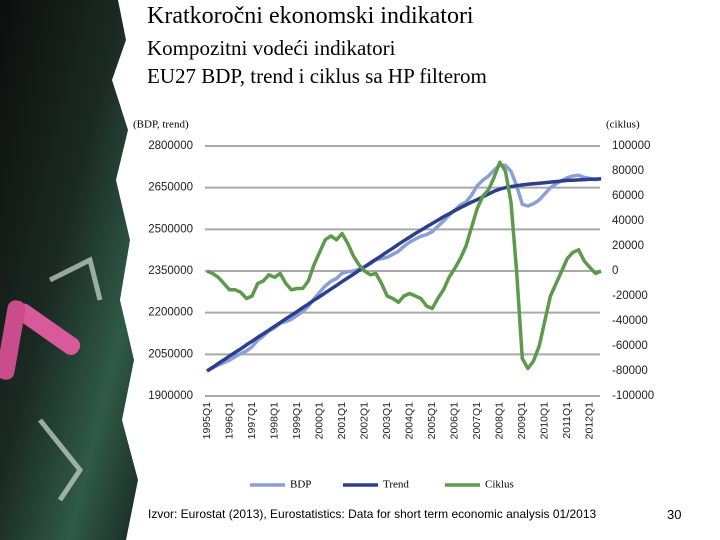  What do you see at coordinates (674, 514) in the screenshot?
I see `page-number: 30` at bounding box center [674, 514].